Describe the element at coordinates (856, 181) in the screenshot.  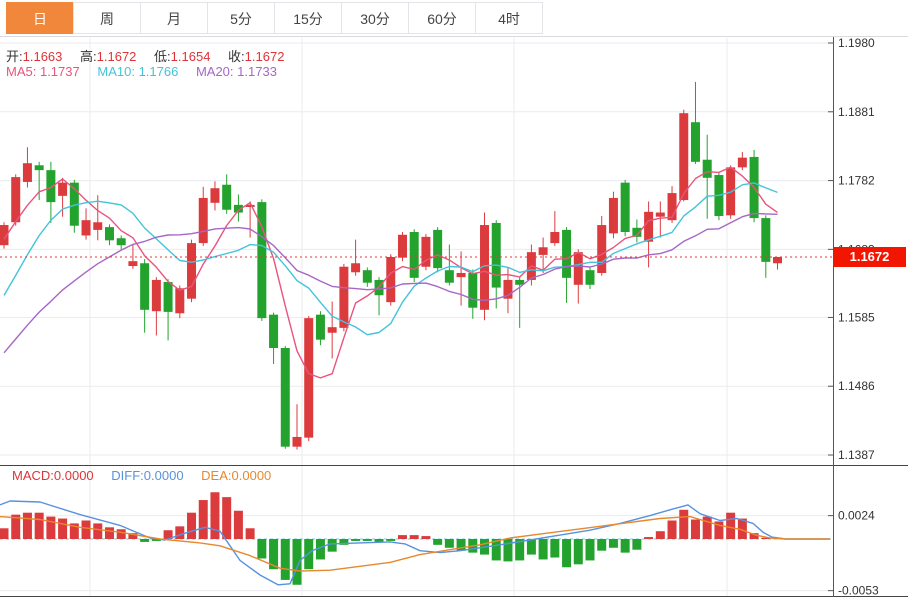
I see `axis-tick-label: 1.1782` at that location.